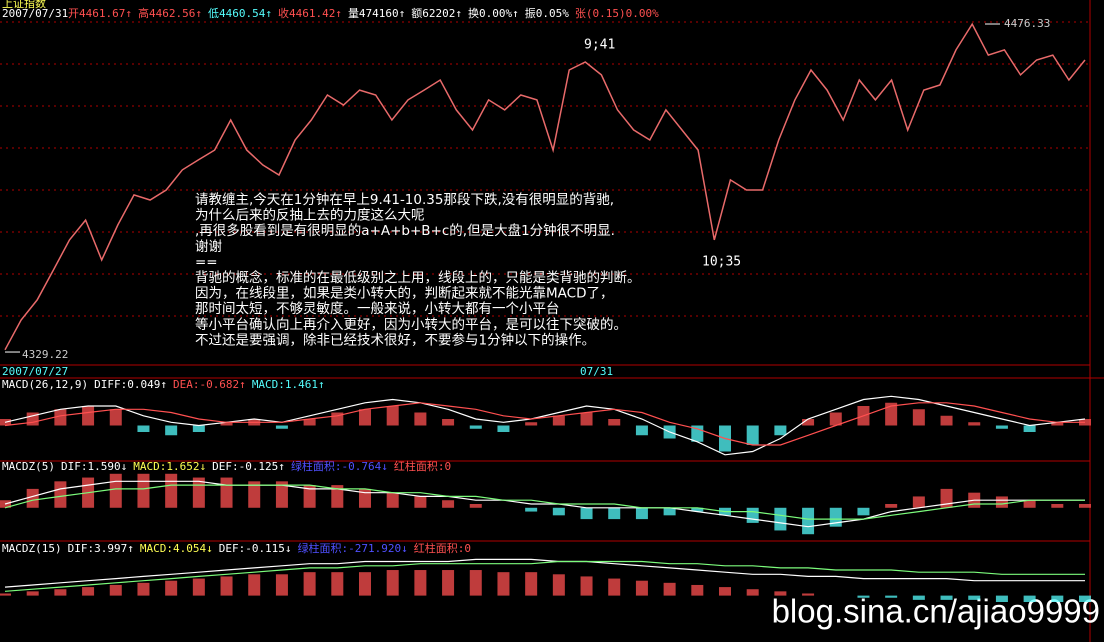  What do you see at coordinates (32, 548) in the screenshot?
I see `label: MACDZ(15)` at bounding box center [32, 548].